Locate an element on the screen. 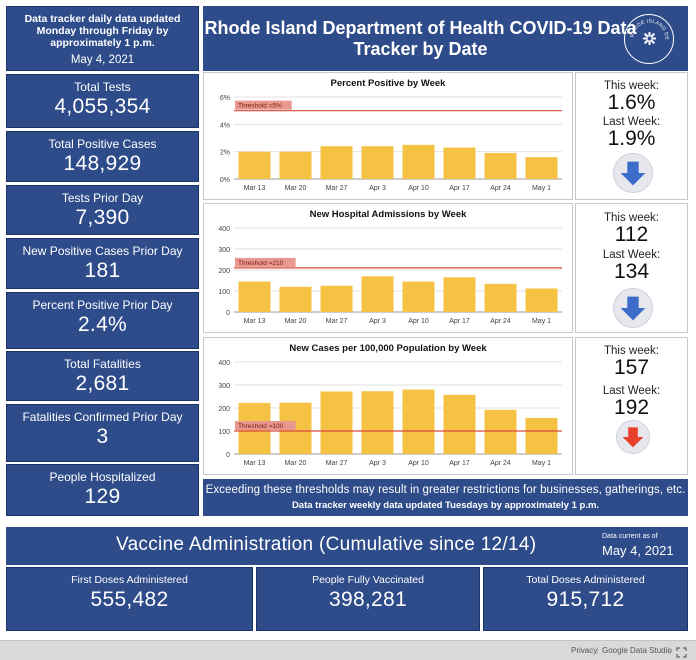  last-week-value: 192 is located at coordinates (631, 407).